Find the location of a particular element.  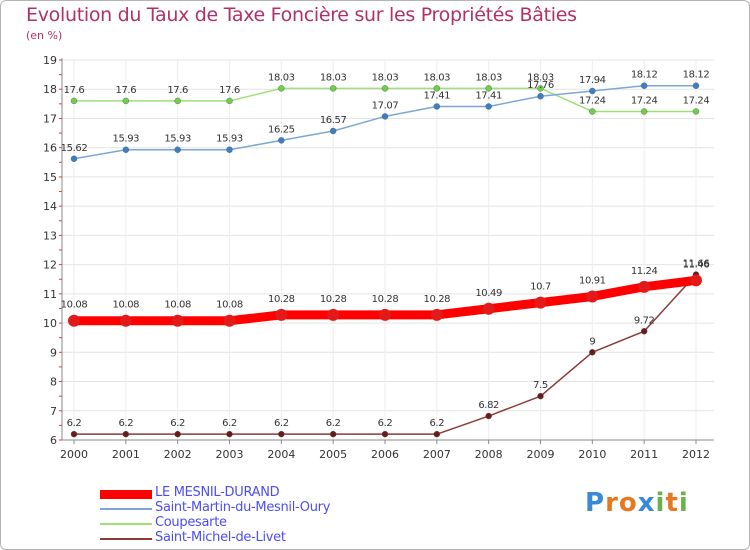

data-label: 17.94 is located at coordinates (592, 80).